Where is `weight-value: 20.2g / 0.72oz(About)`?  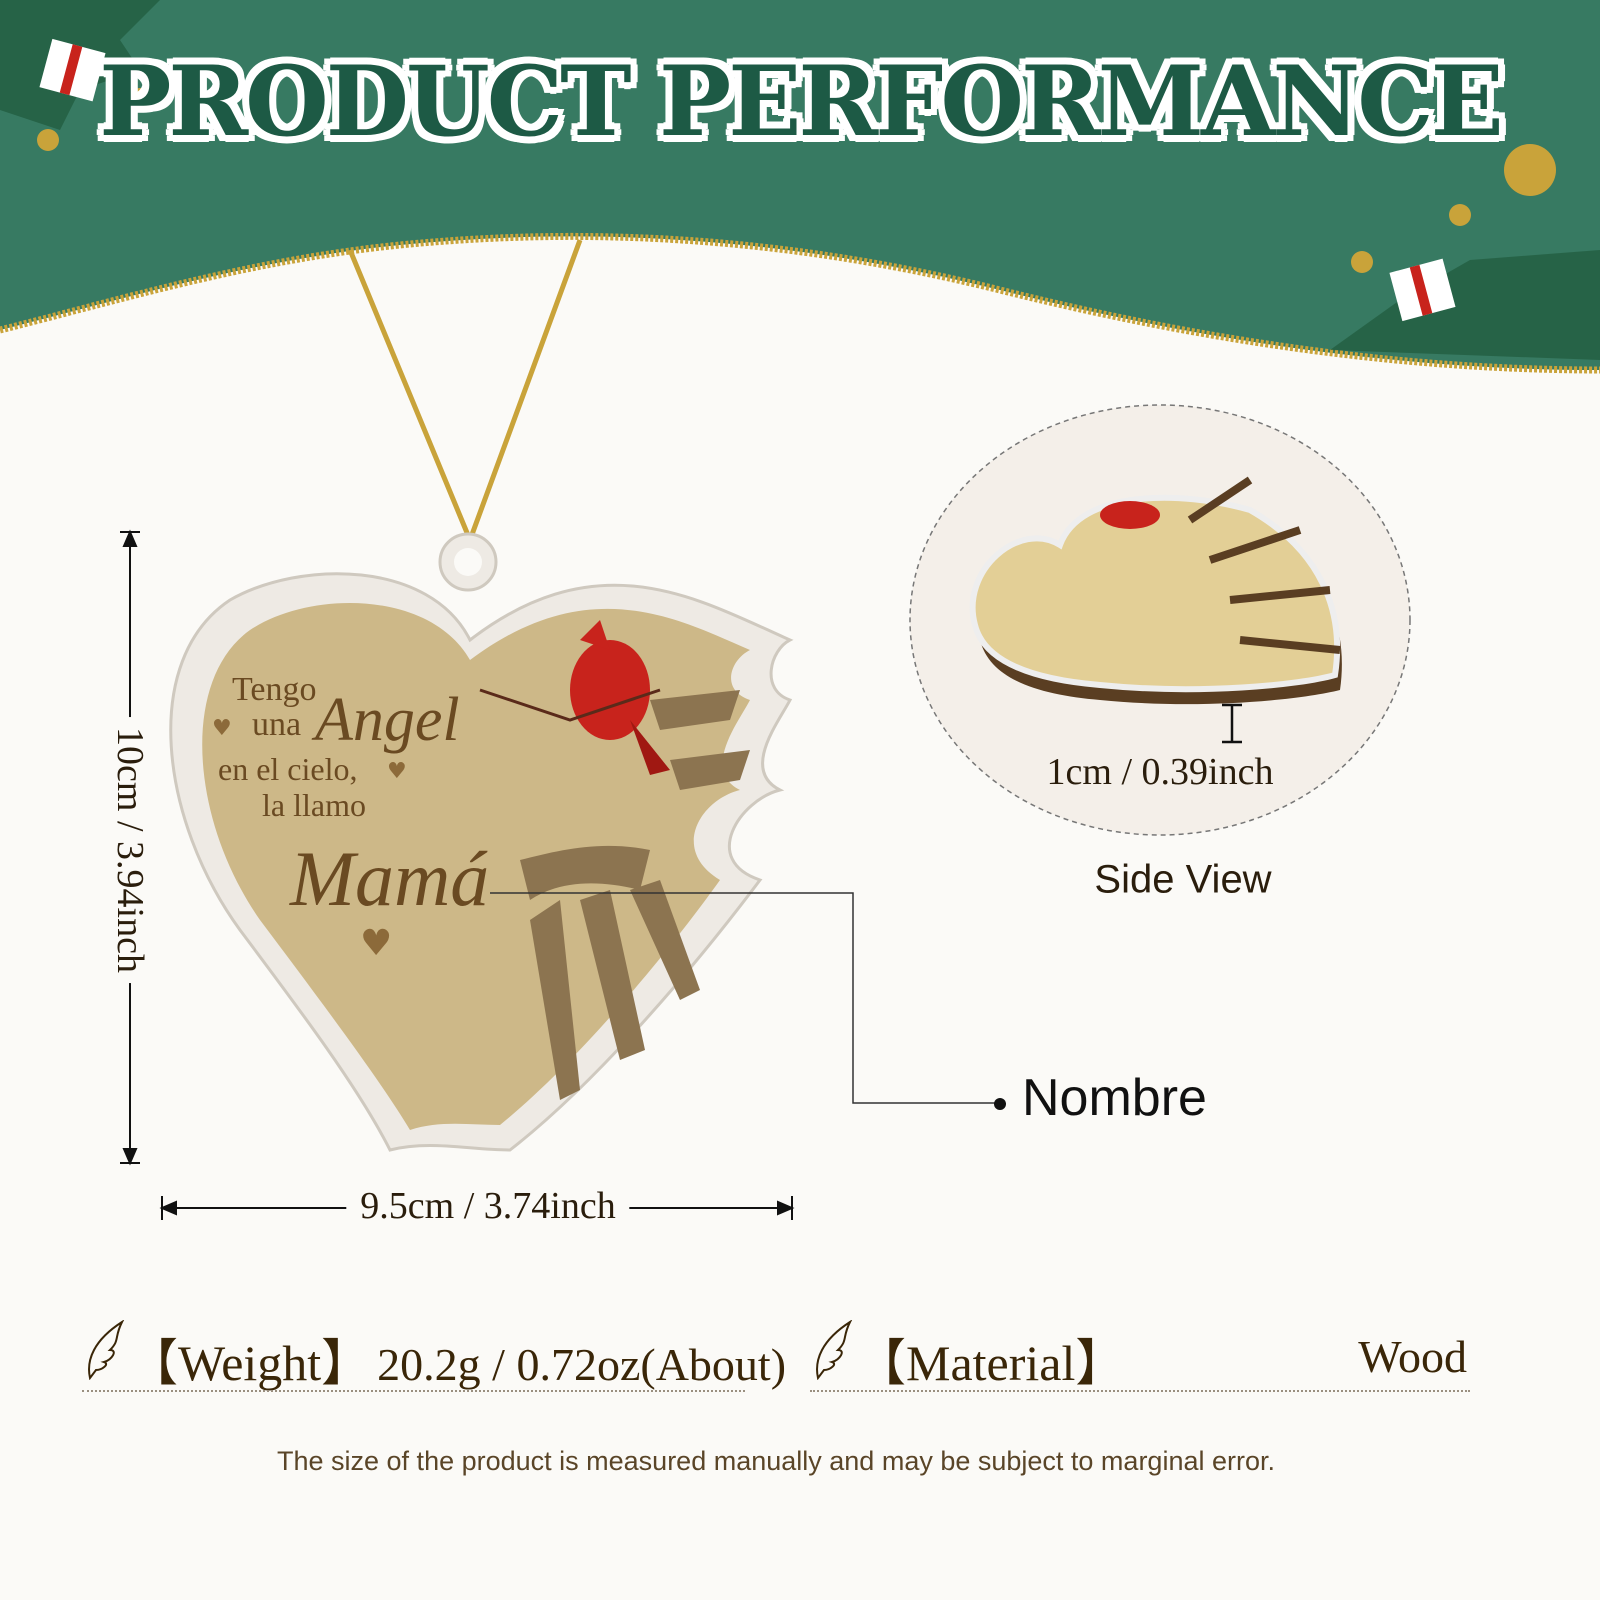
weight-value: 20.2g / 0.72oz(About) is located at coordinates (582, 1364).